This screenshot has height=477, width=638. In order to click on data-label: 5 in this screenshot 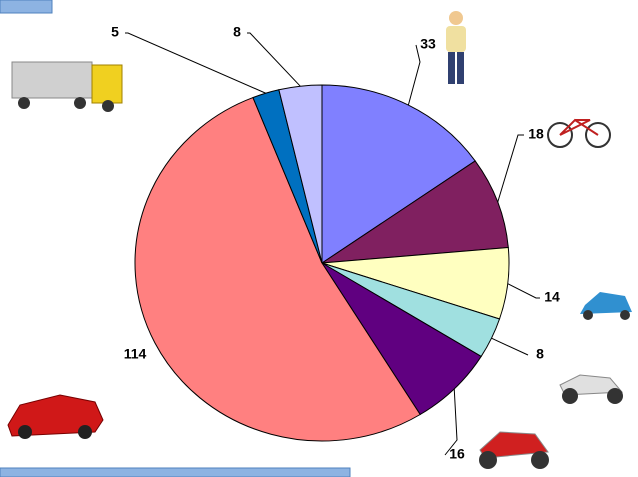, I will do `click(115, 32)`.